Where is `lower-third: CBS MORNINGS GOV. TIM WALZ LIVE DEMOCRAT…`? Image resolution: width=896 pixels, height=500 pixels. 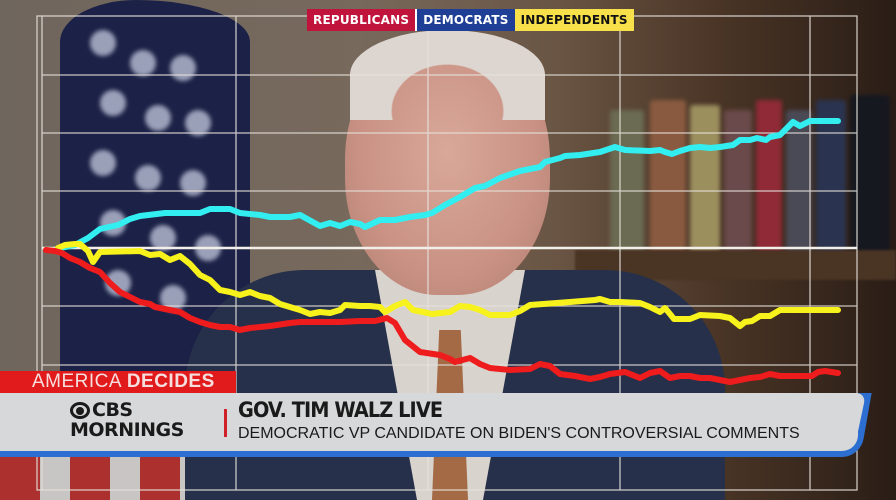 lower-third: CBS MORNINGS GOV. TIM WALZ LIVE DEMOCRAT… is located at coordinates (429, 422).